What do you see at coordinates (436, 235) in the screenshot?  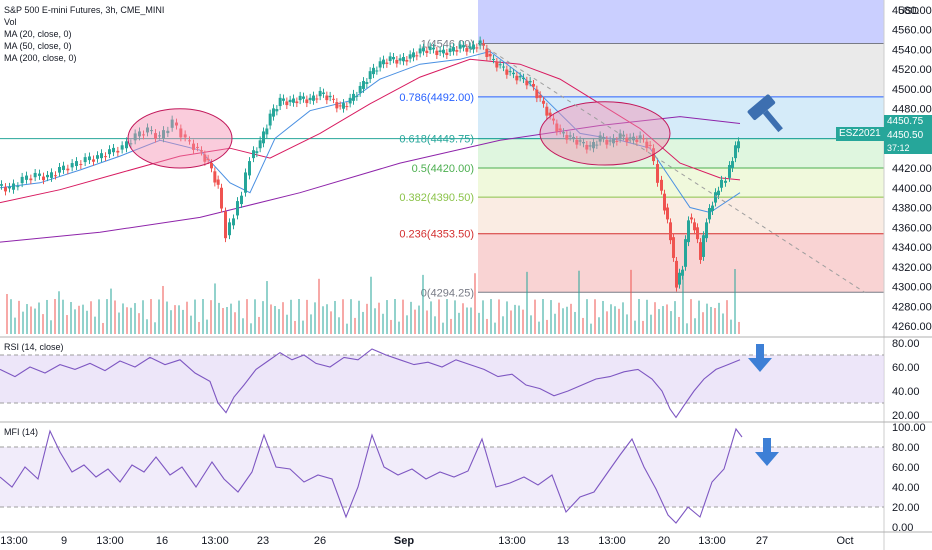 I see `fib-label-5: 0.236(4353.50)` at bounding box center [436, 235].